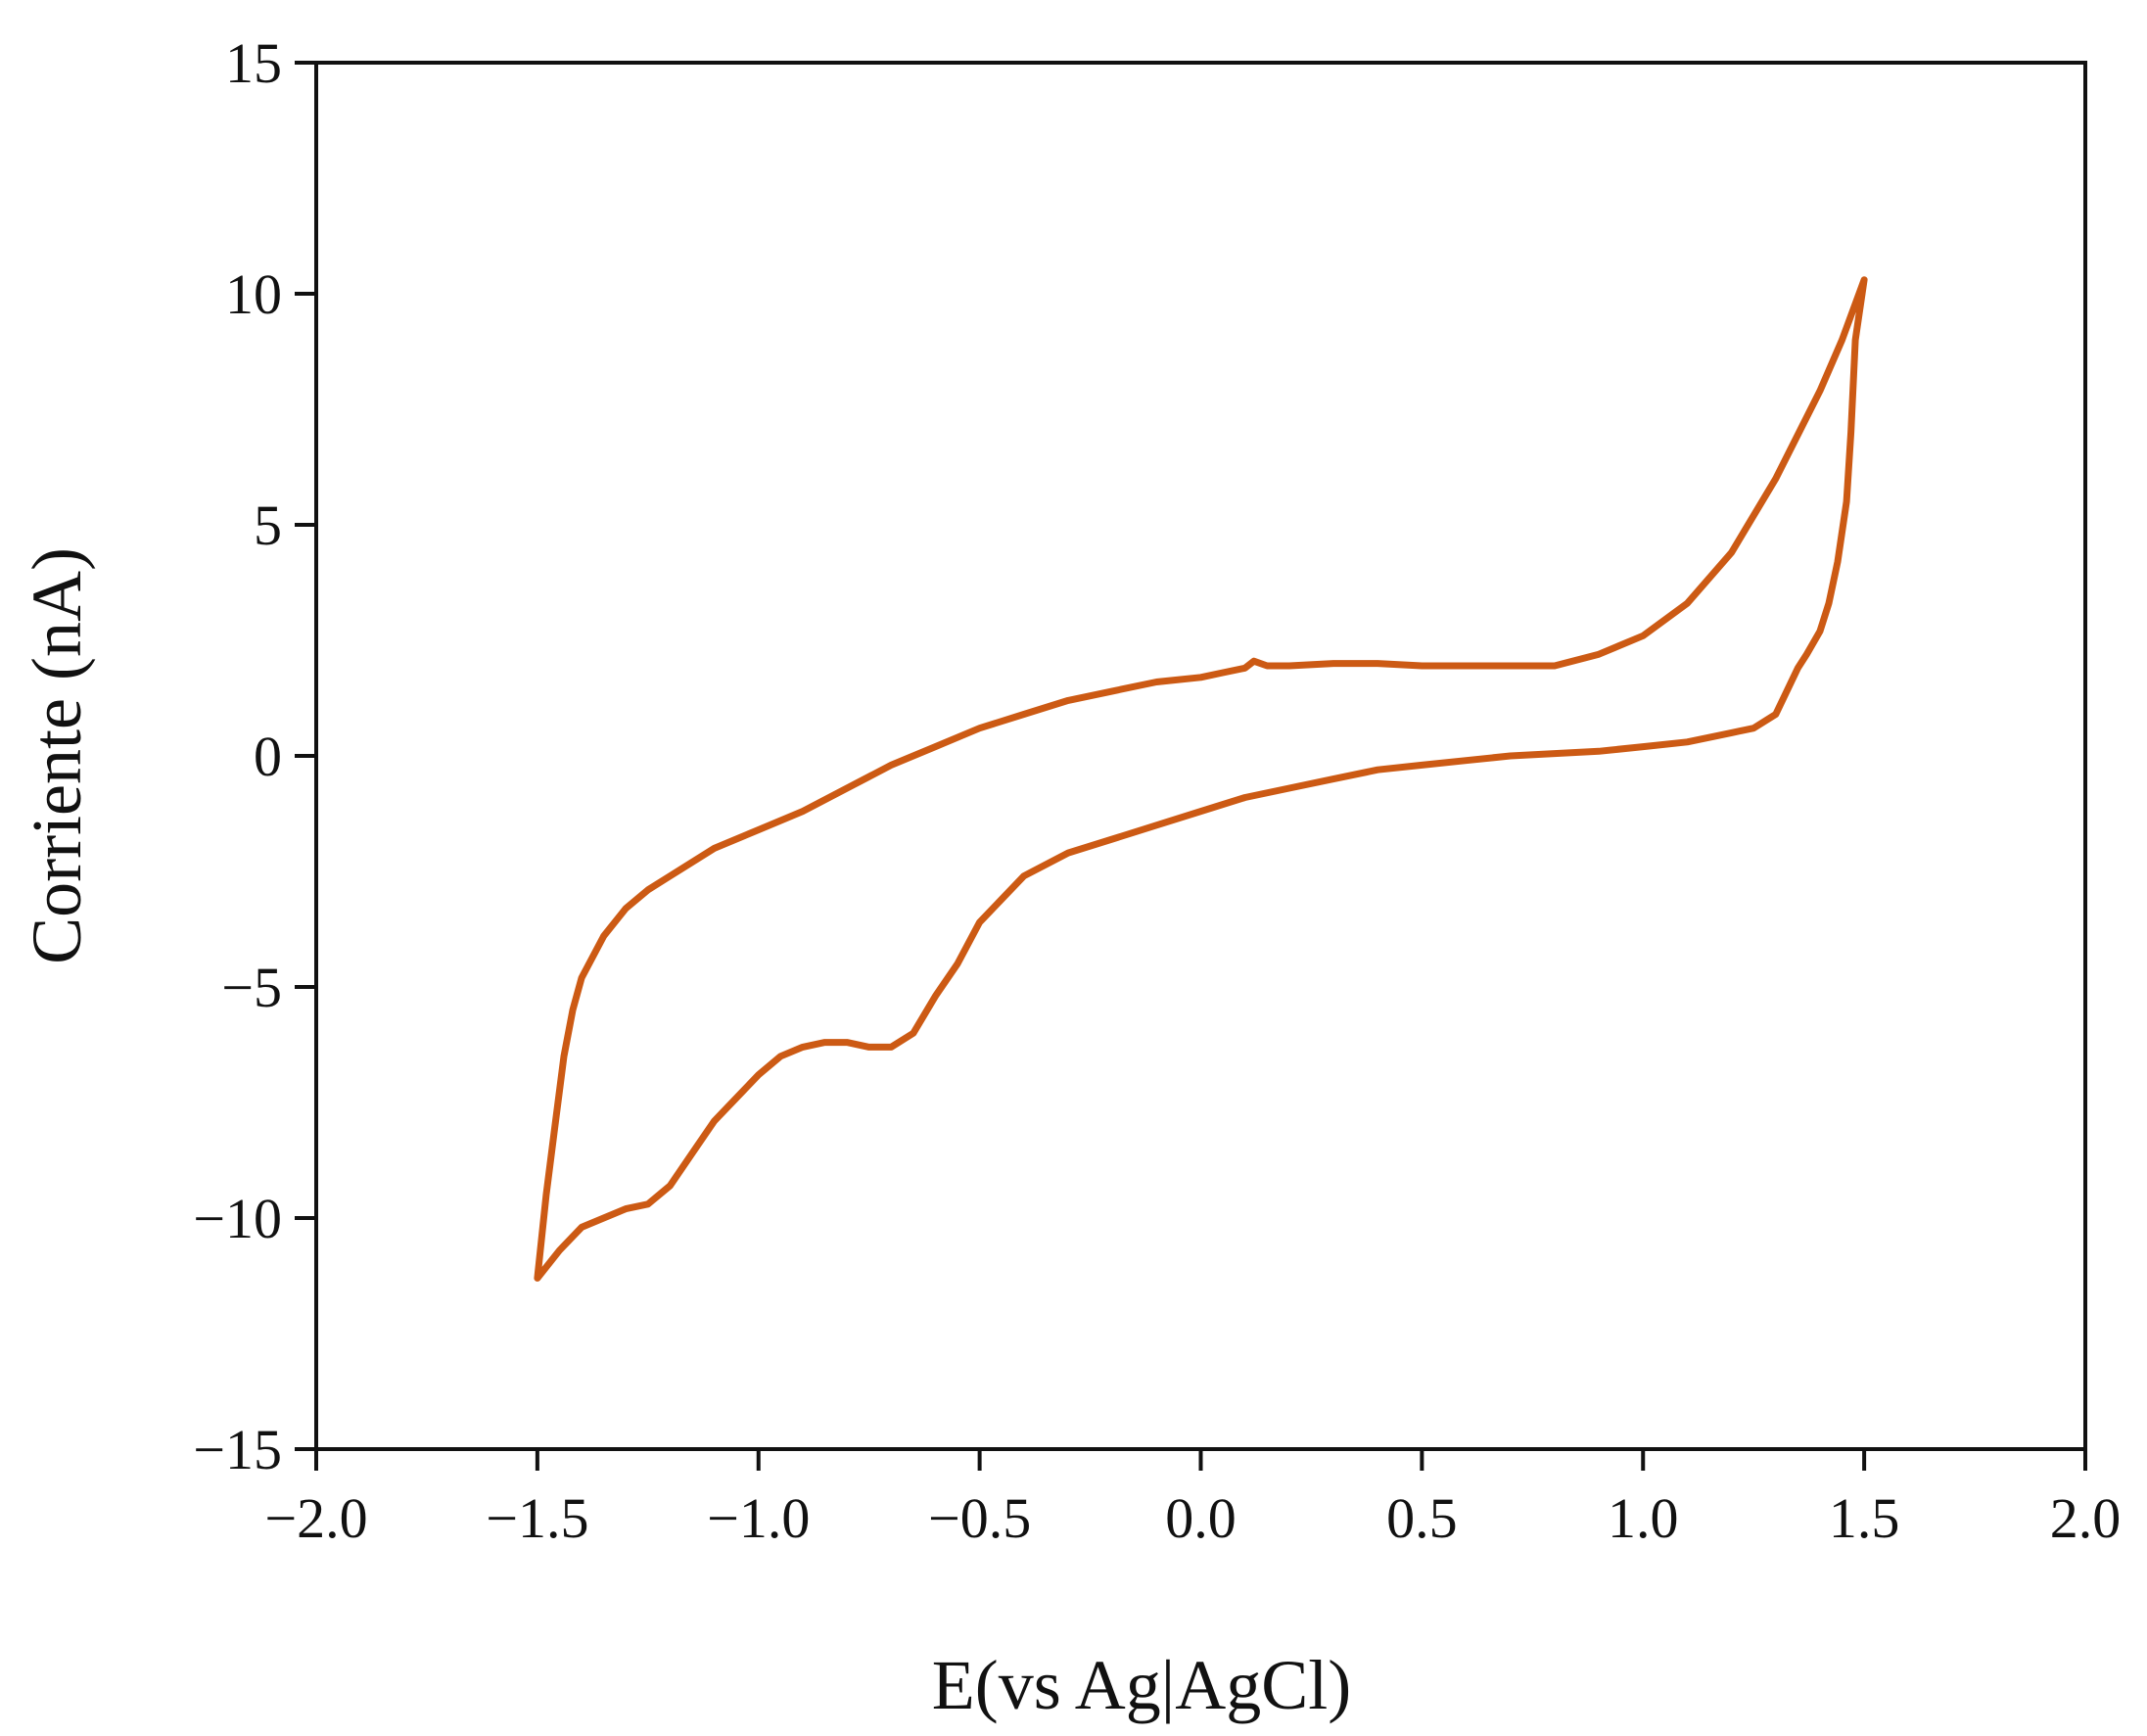  Describe the element at coordinates (759, 1518) in the screenshot. I see `x-tick-label: −1.0` at that location.